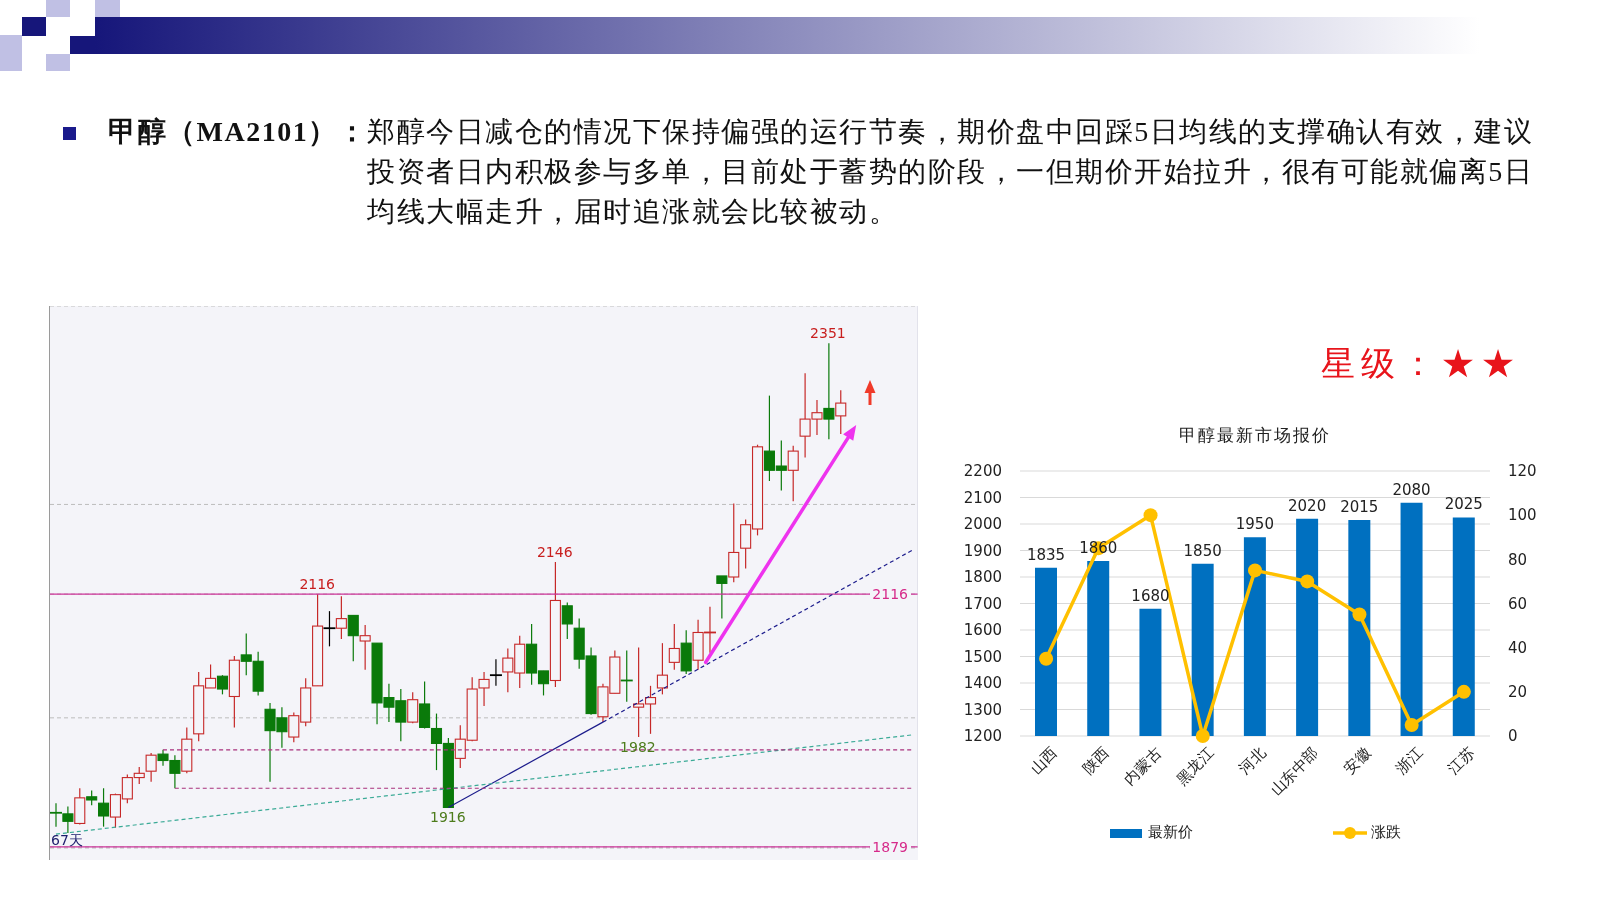 The image size is (1600, 900). What do you see at coordinates (1255, 436) in the screenshot?
I see `chart-title: 甲醇最新市场报价` at bounding box center [1255, 436].